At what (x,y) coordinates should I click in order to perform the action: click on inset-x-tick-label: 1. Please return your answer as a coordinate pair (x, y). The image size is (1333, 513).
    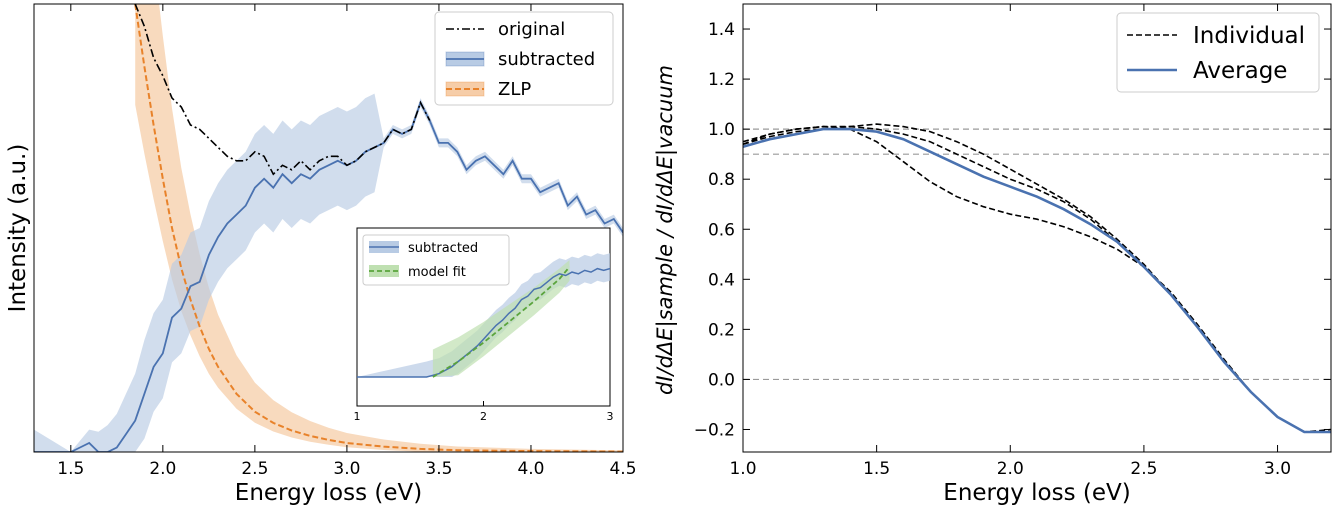
    Looking at the image, I should click on (357, 416).